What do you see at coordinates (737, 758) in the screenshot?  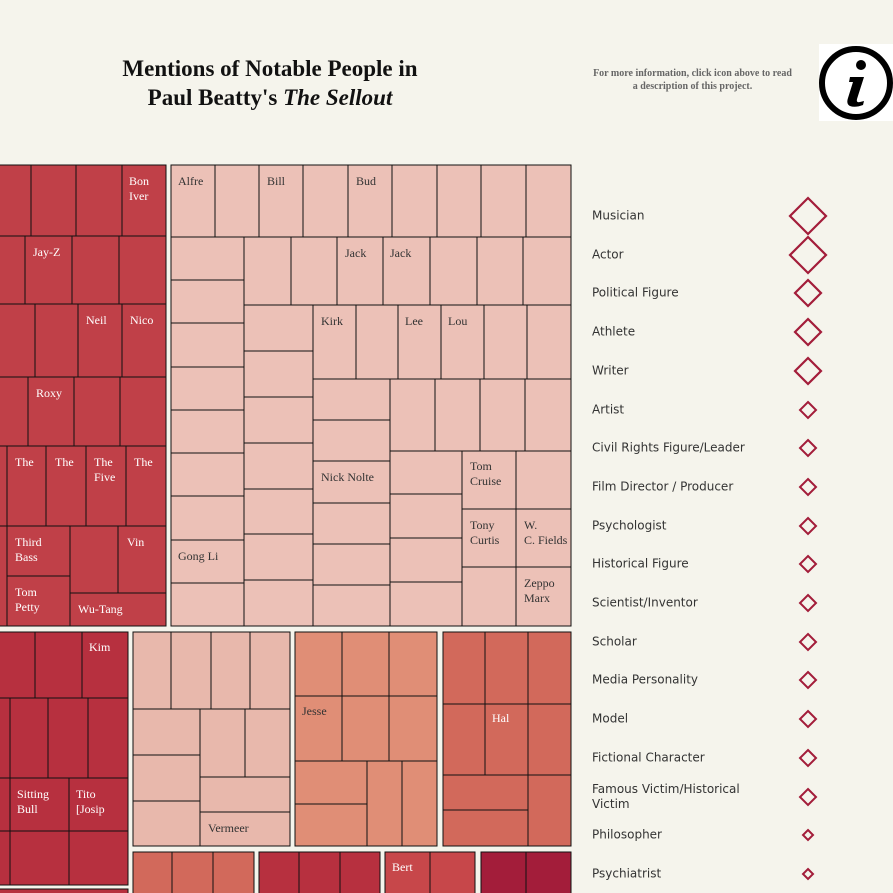 I see `legend-item: Fictional Character` at bounding box center [737, 758].